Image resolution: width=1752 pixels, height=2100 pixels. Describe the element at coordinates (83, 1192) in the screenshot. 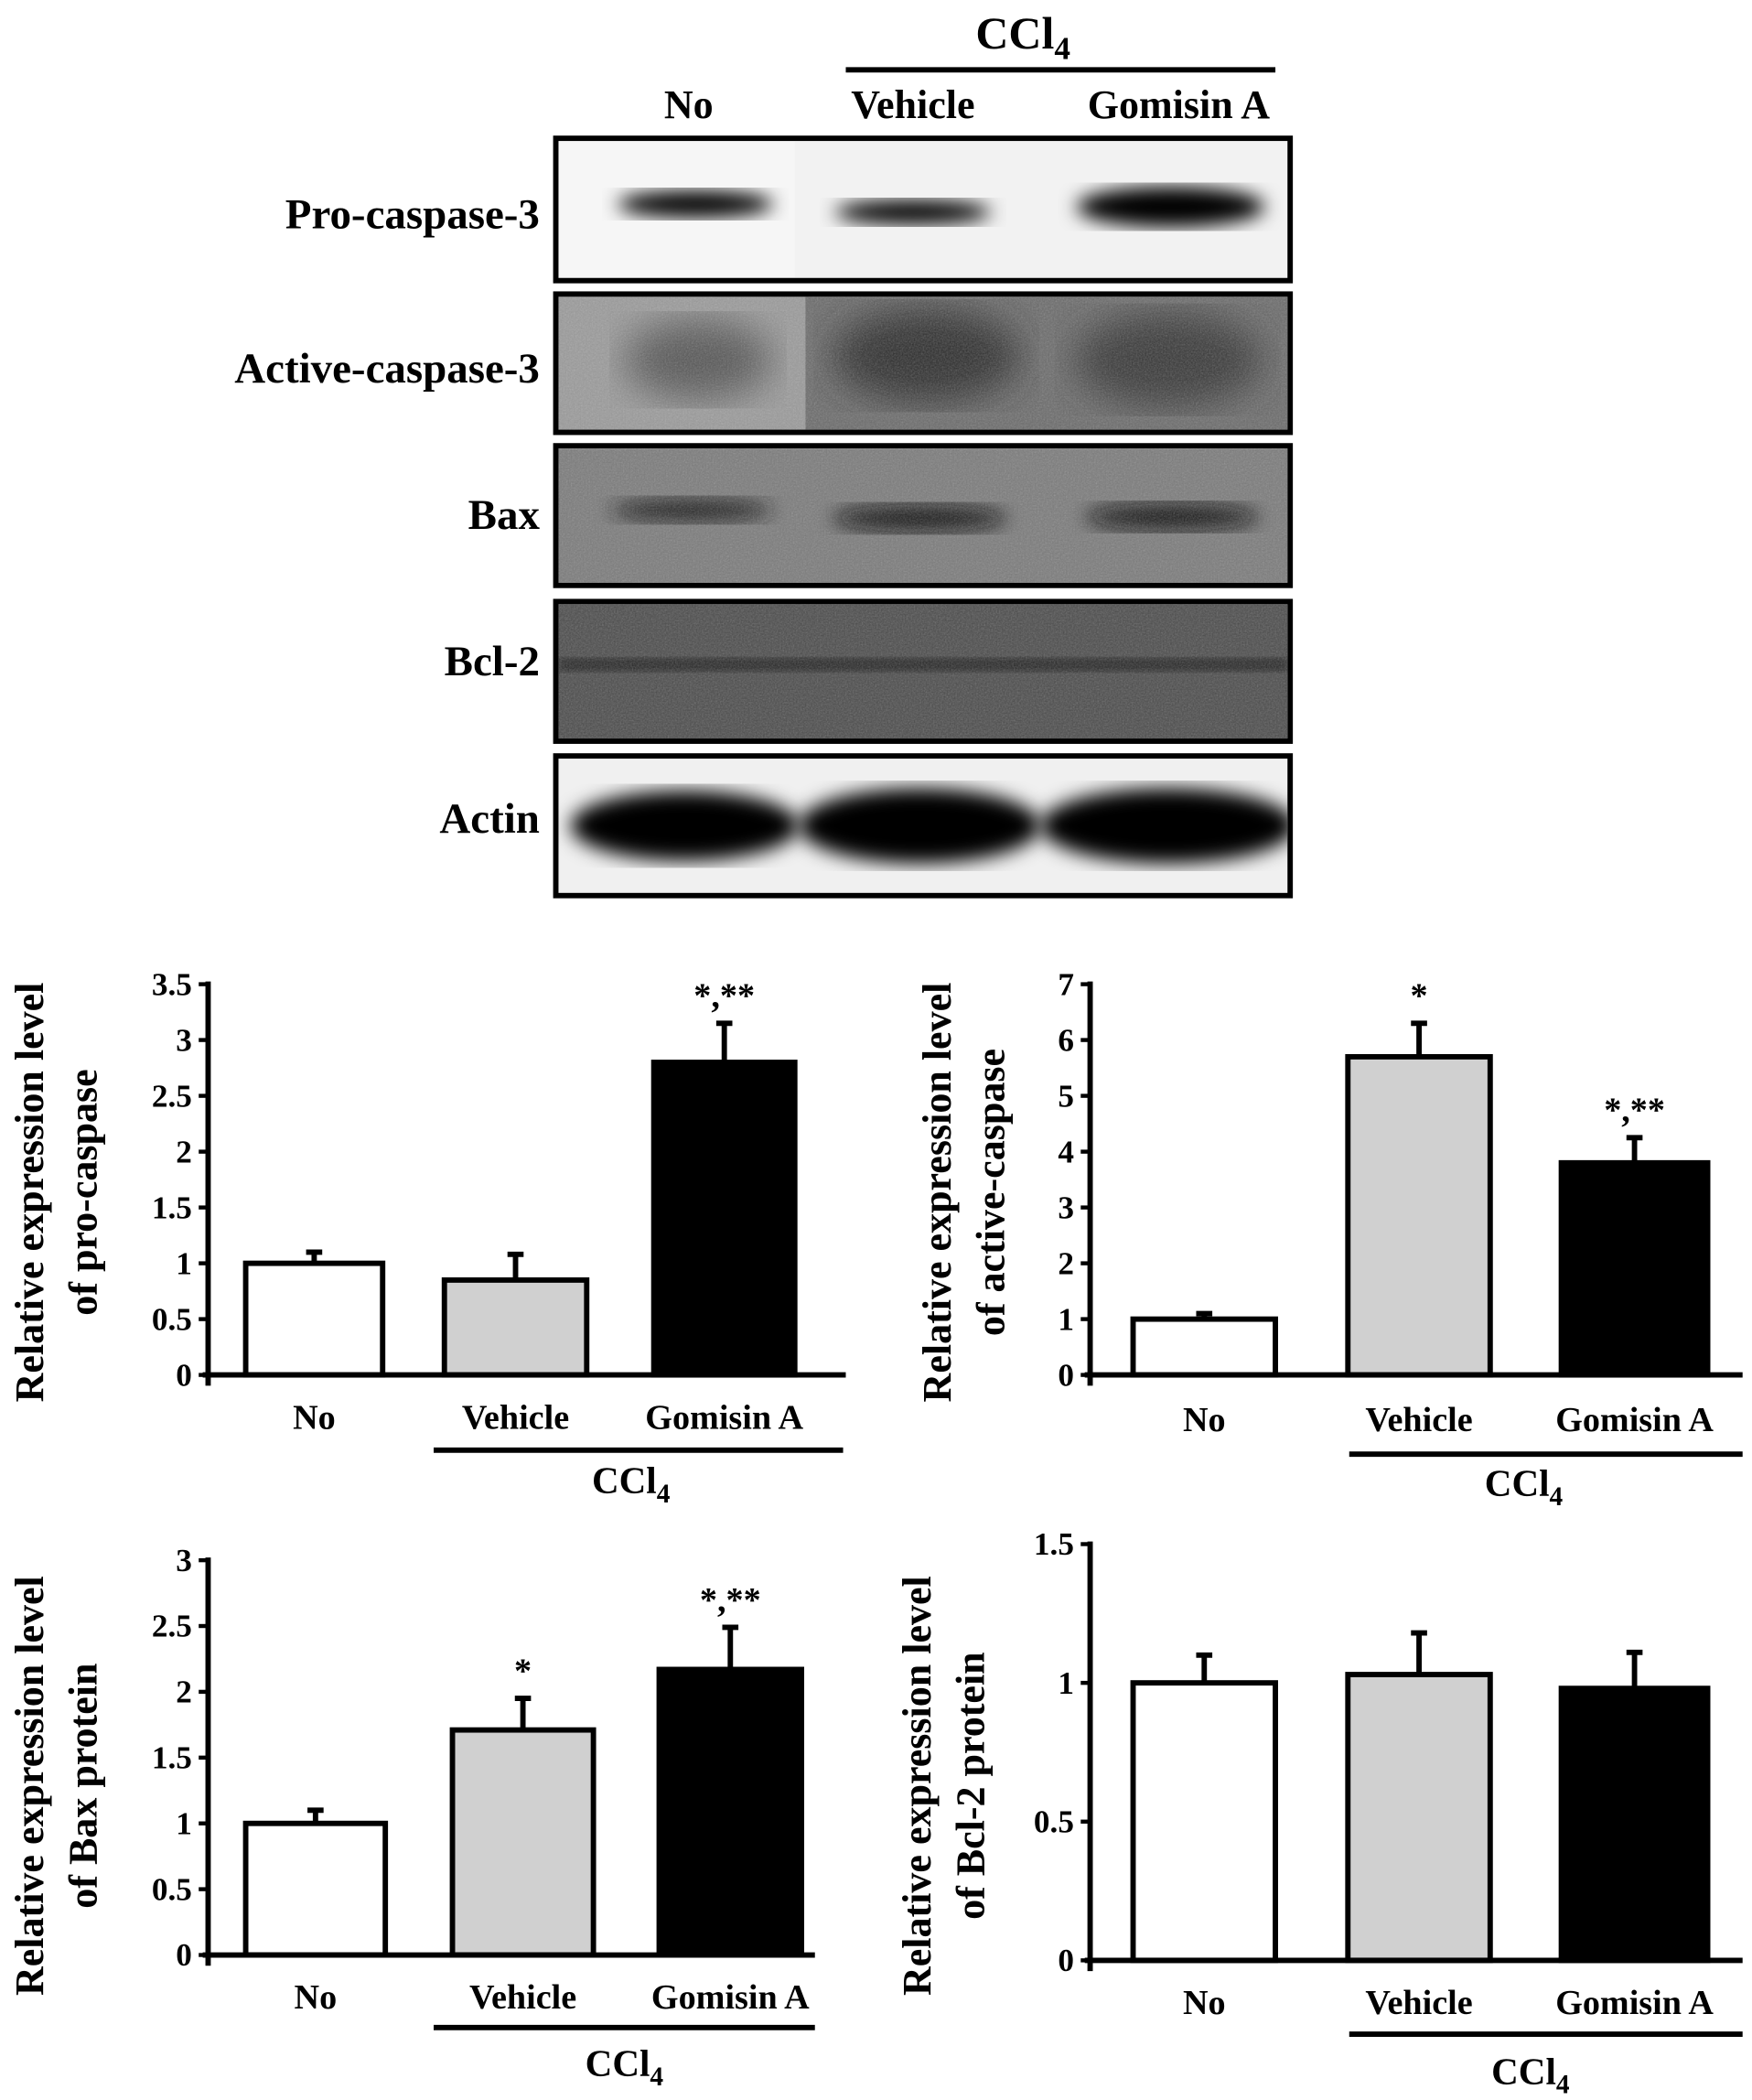

I see `y-axis-label: of pro-caspase` at that location.